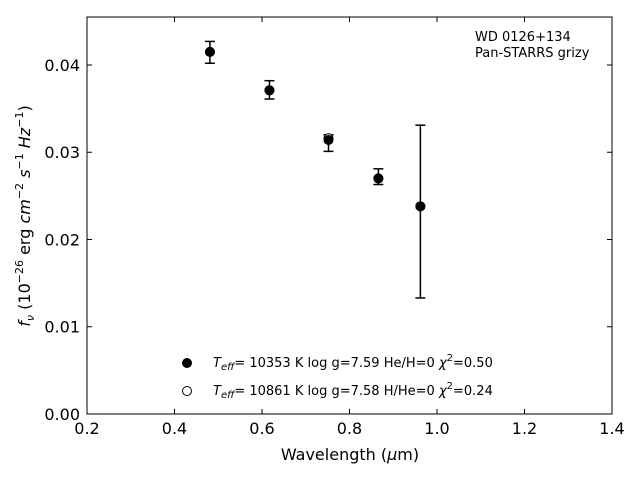 This screenshot has width=640, height=480. I want to click on y-tick-label: 0.00, so click(62, 414).